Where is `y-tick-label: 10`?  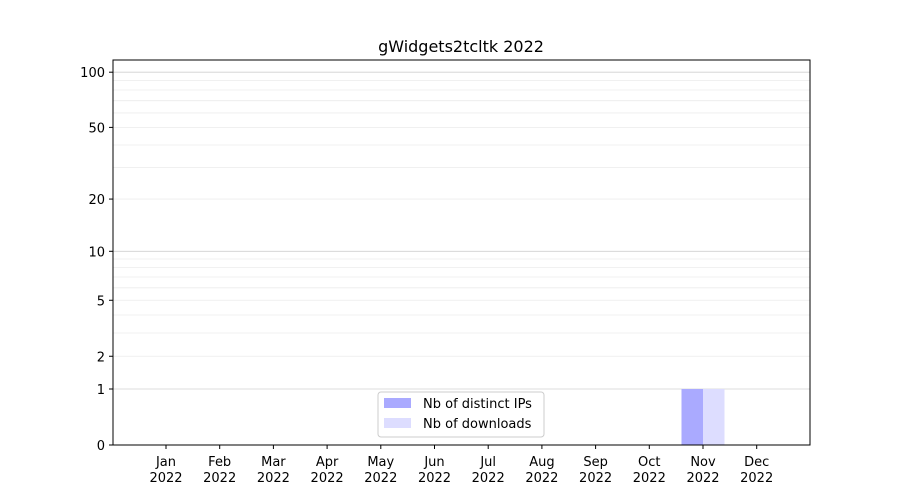
y-tick-label: 10 is located at coordinates (96, 252).